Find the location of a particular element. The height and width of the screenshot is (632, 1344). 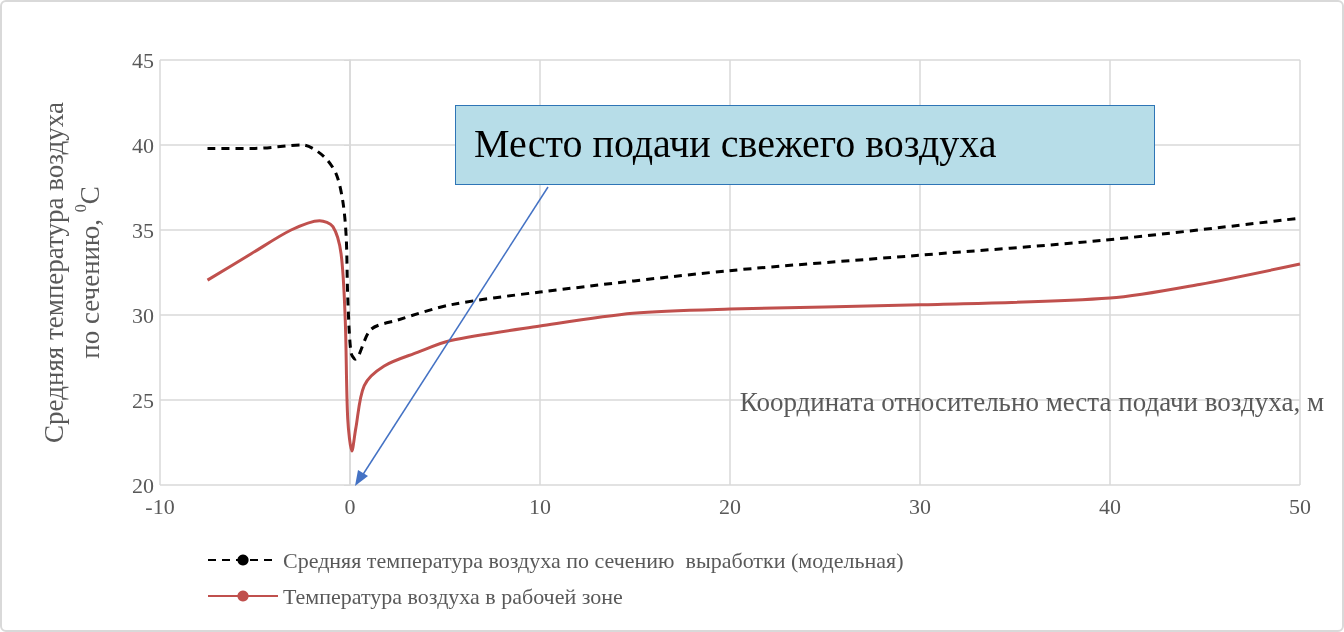

y-tick-label: 35 is located at coordinates (143, 230).